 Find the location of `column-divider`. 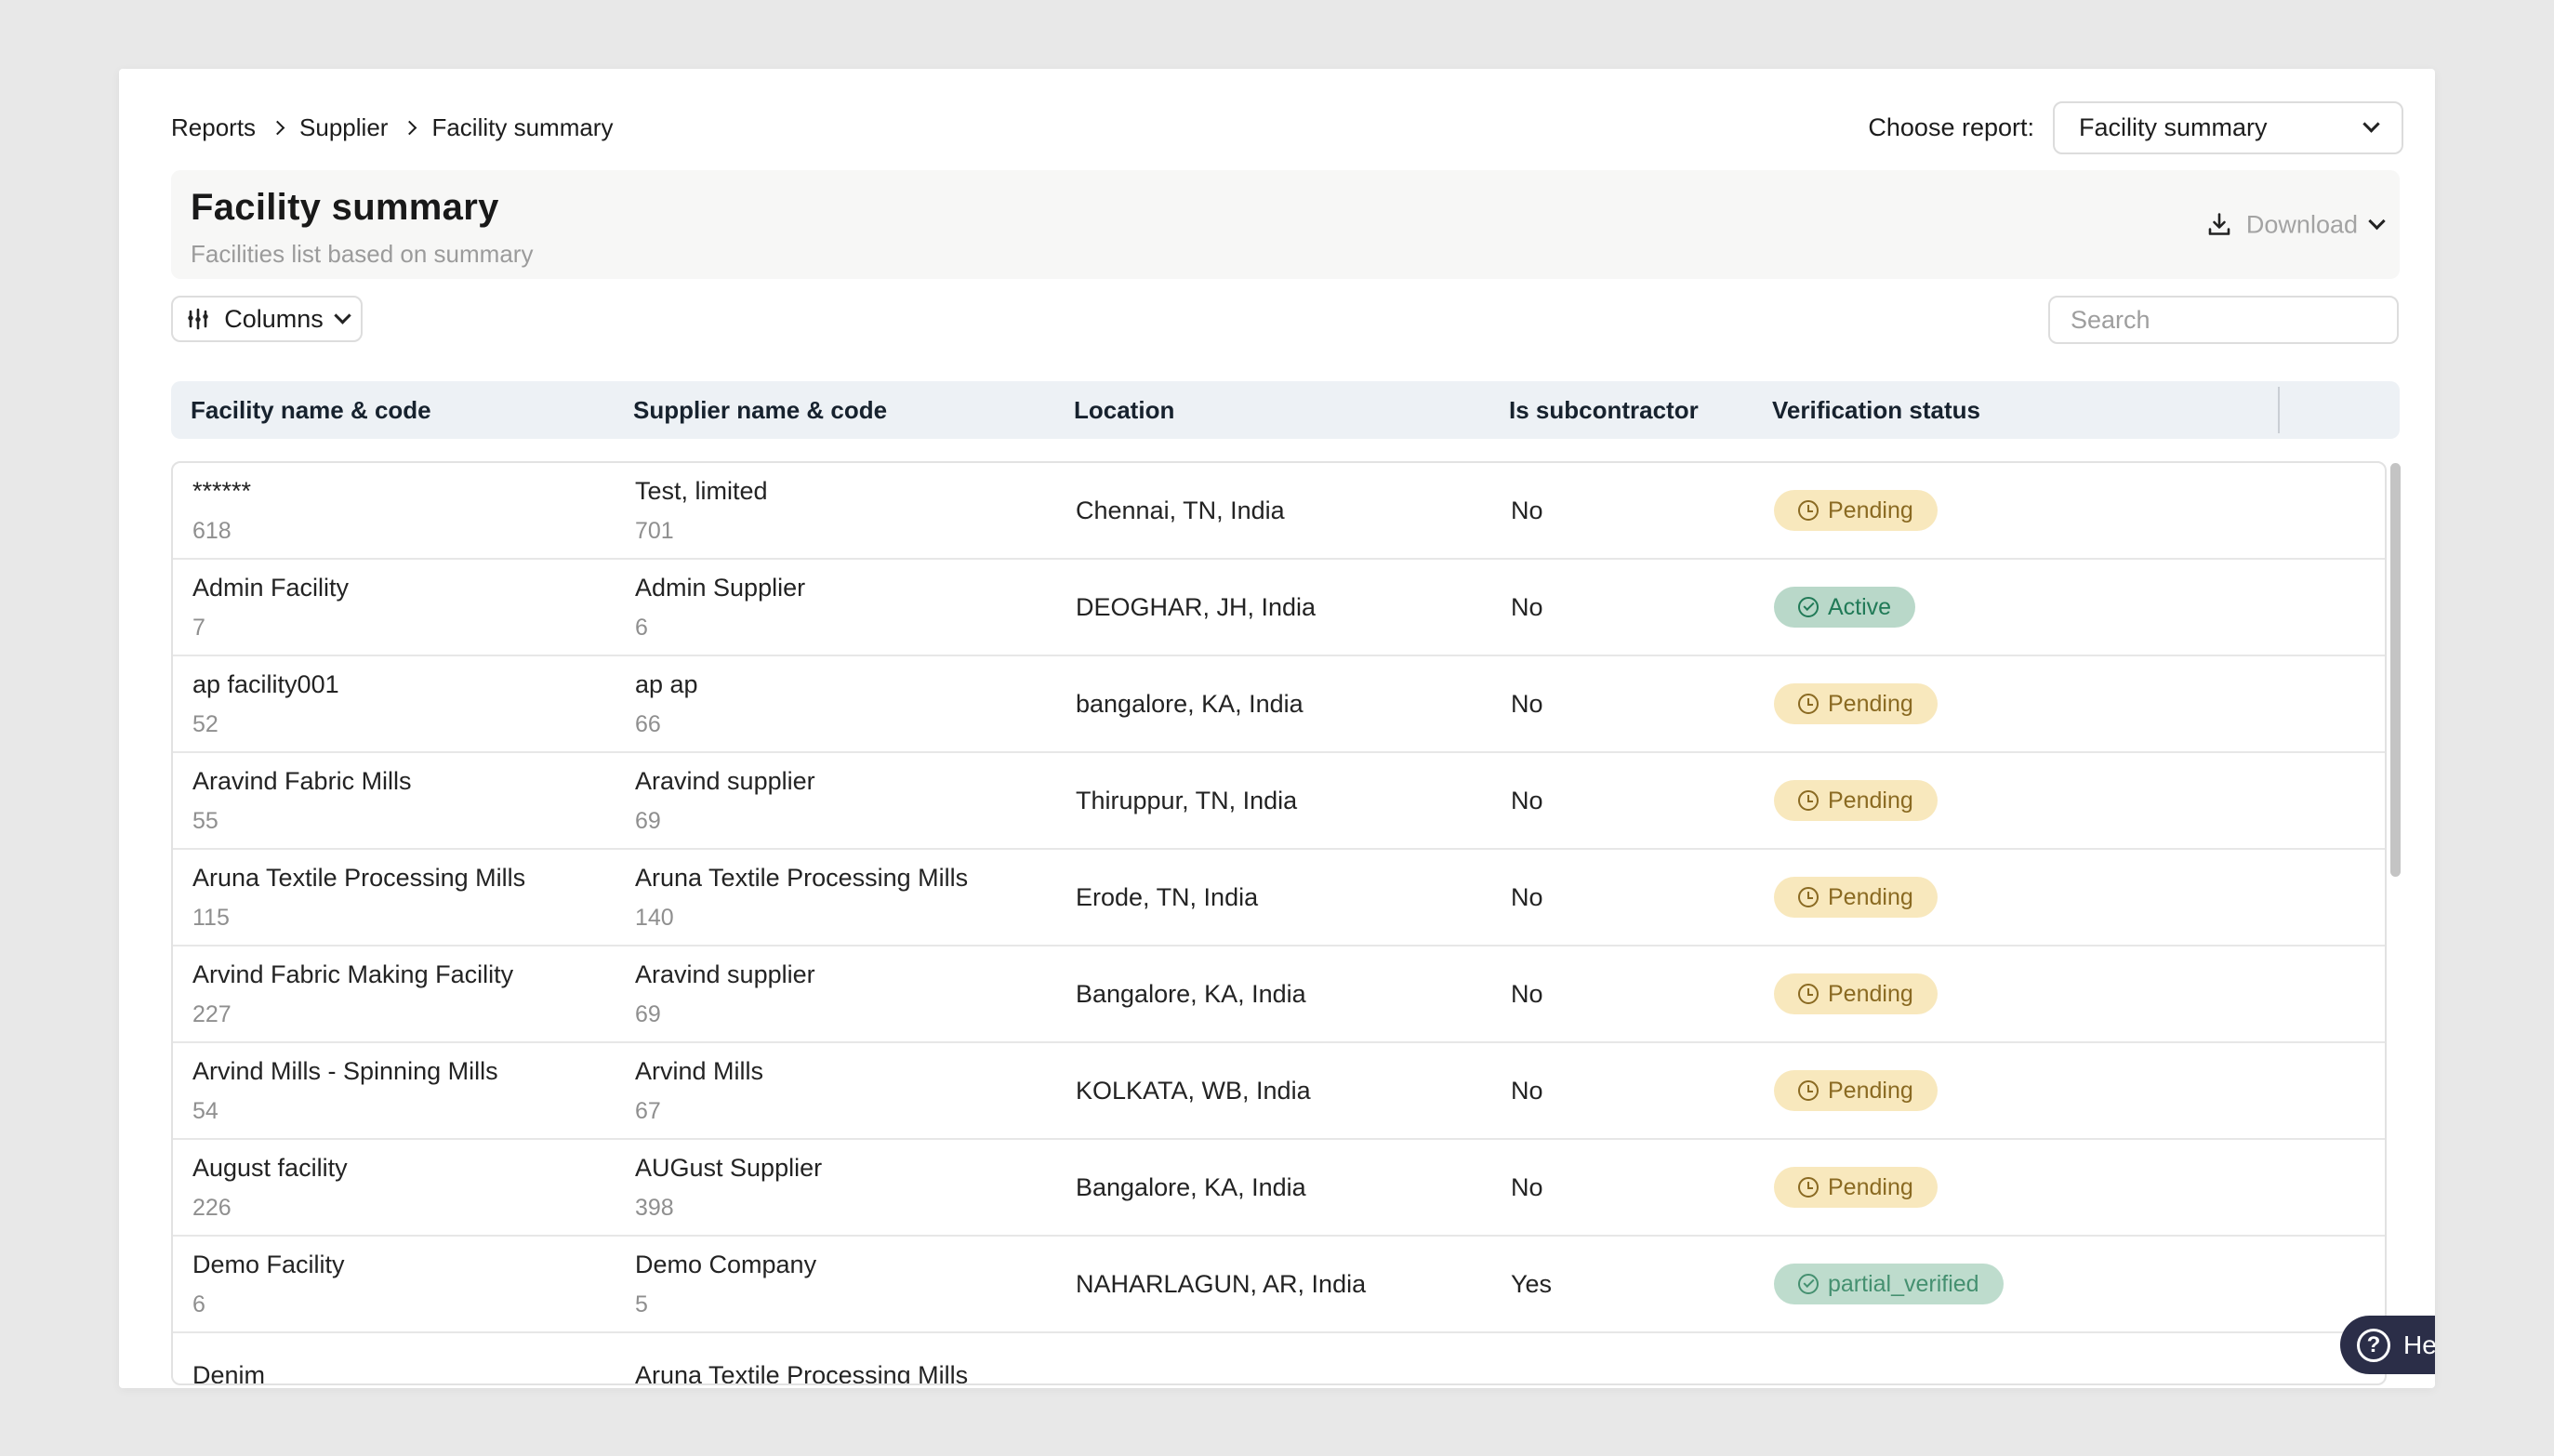

column-divider is located at coordinates (2279, 410).